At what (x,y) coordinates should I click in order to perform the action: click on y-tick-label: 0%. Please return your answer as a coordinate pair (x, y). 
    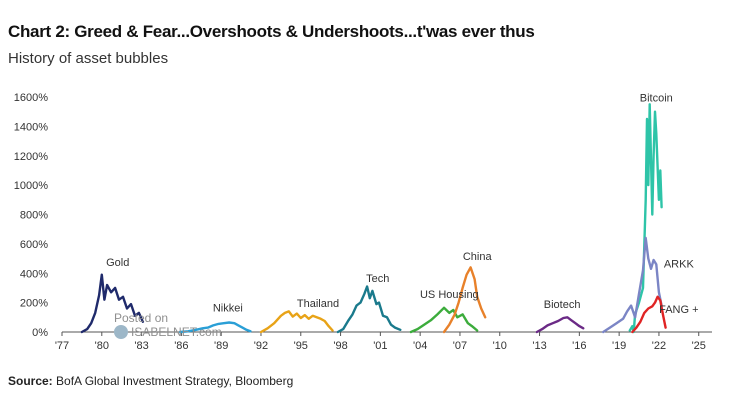
    Looking at the image, I should click on (40, 333).